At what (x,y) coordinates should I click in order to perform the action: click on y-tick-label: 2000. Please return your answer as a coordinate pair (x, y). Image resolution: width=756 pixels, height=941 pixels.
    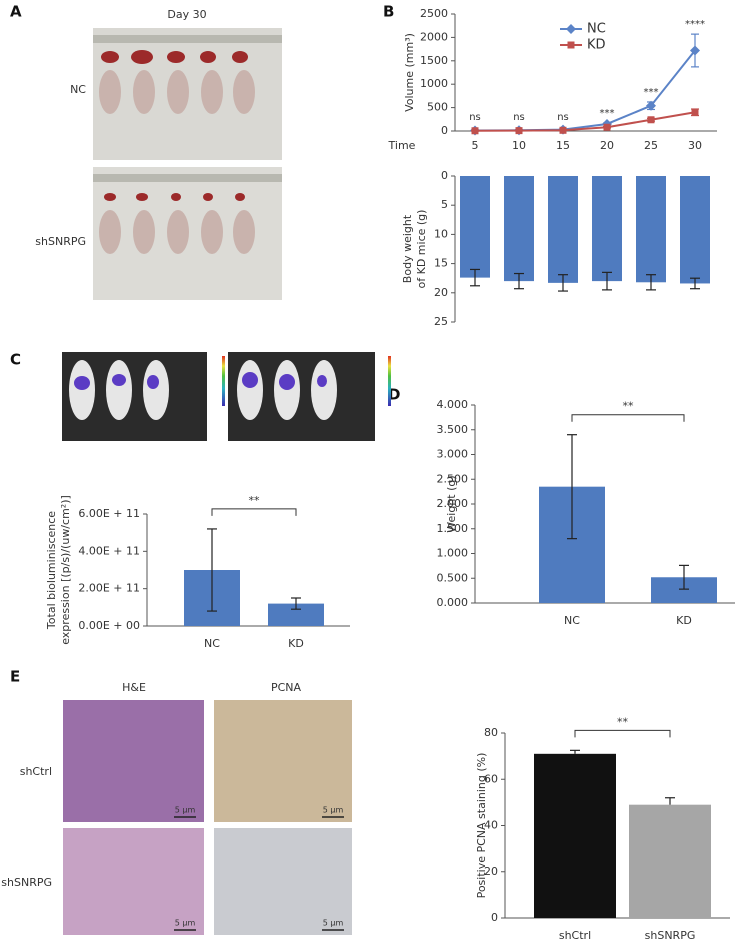
    Looking at the image, I should click on (434, 36).